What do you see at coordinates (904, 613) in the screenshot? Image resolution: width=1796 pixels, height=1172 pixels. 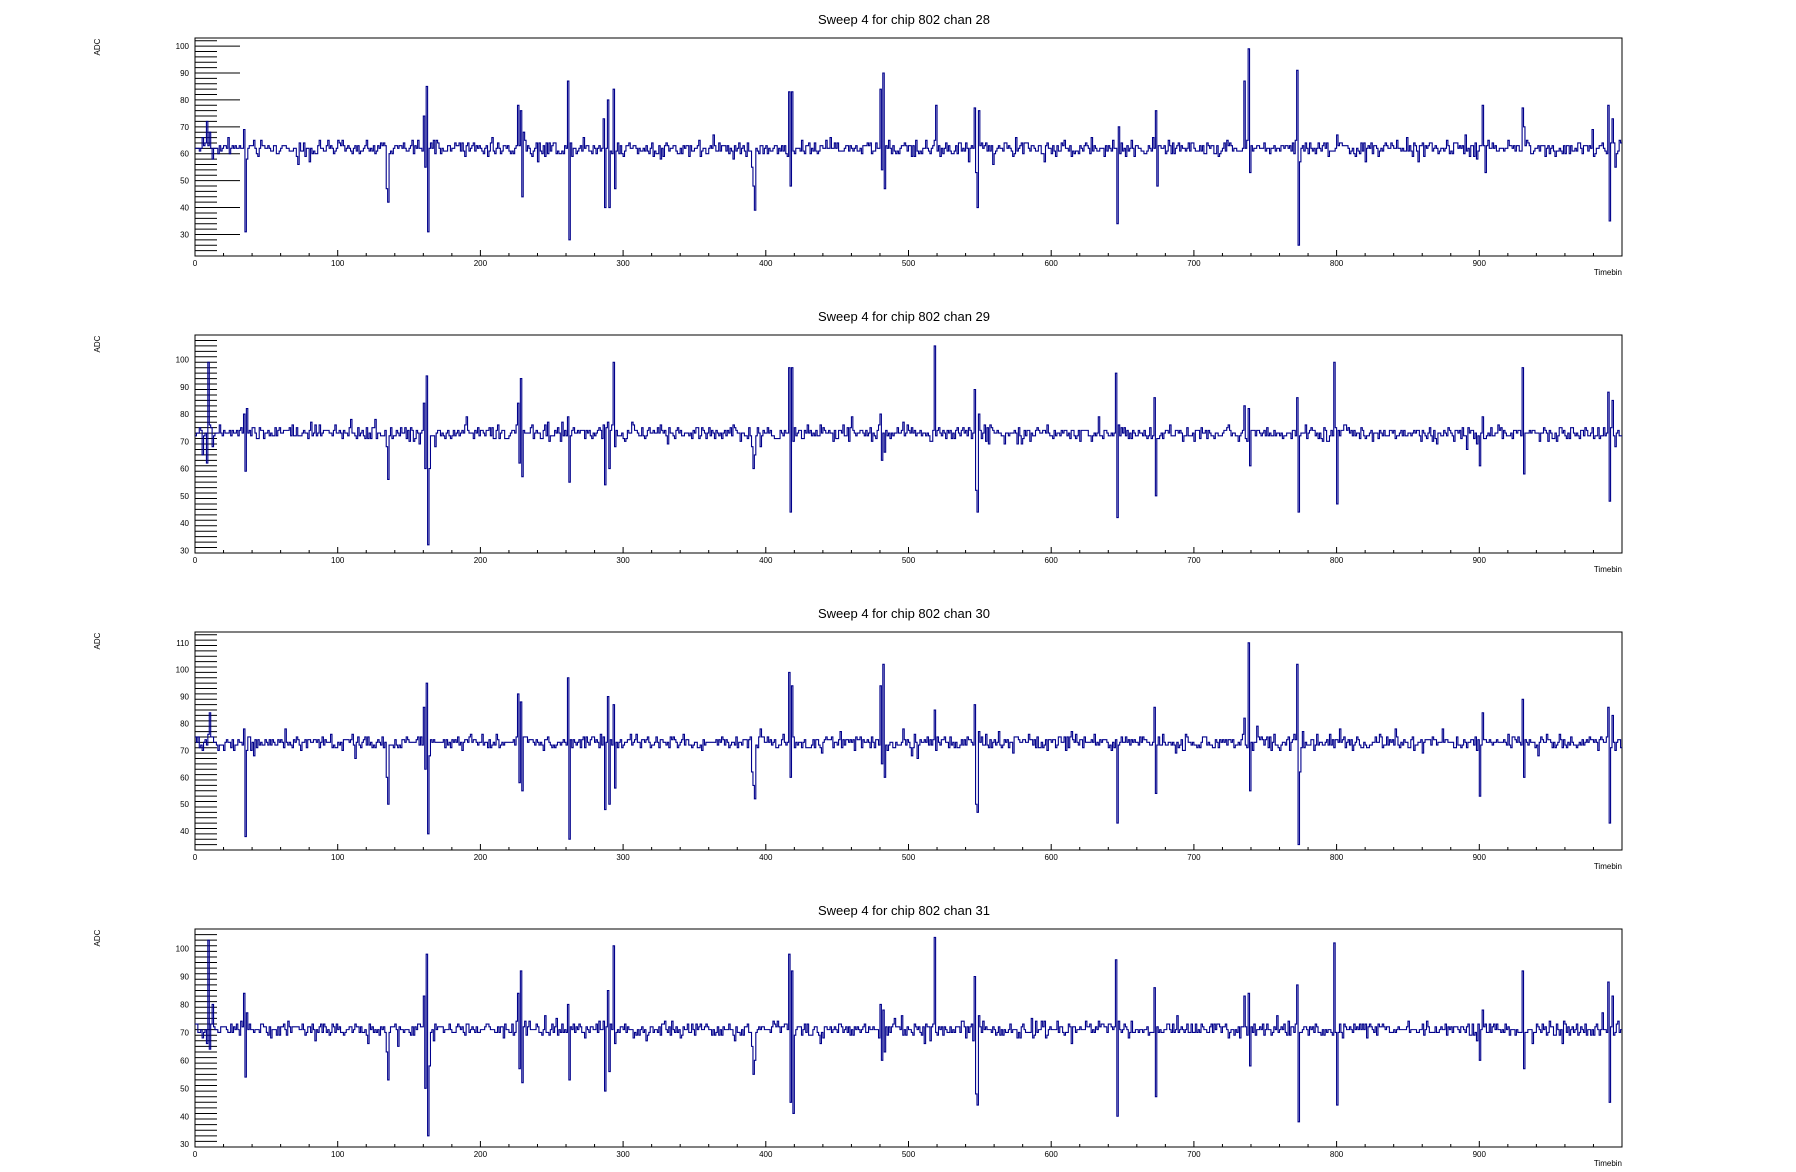 I see `chart-title: Sweep 4 for chip 802 chan 30` at bounding box center [904, 613].